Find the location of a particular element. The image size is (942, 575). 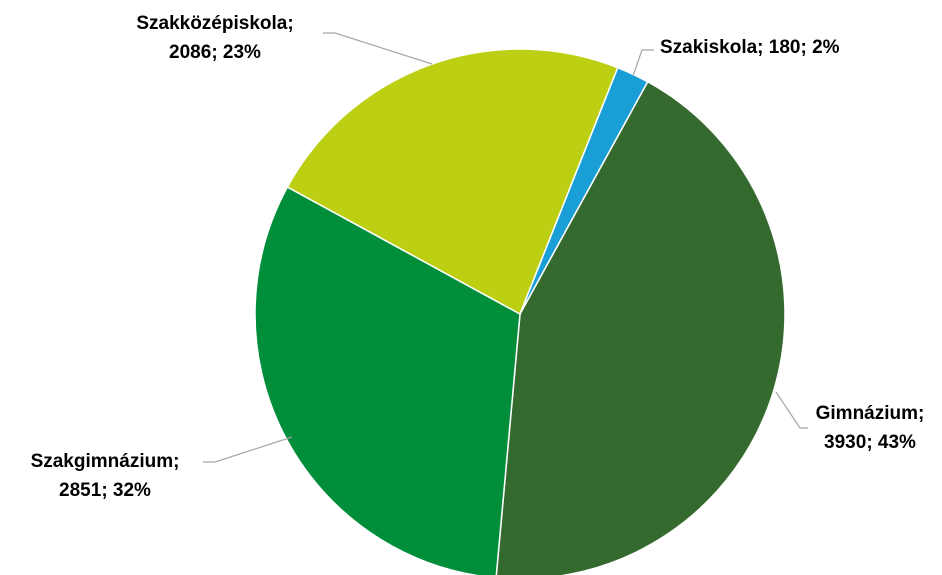

data-label: Szakiskola; 180; 2% is located at coordinates (750, 47).